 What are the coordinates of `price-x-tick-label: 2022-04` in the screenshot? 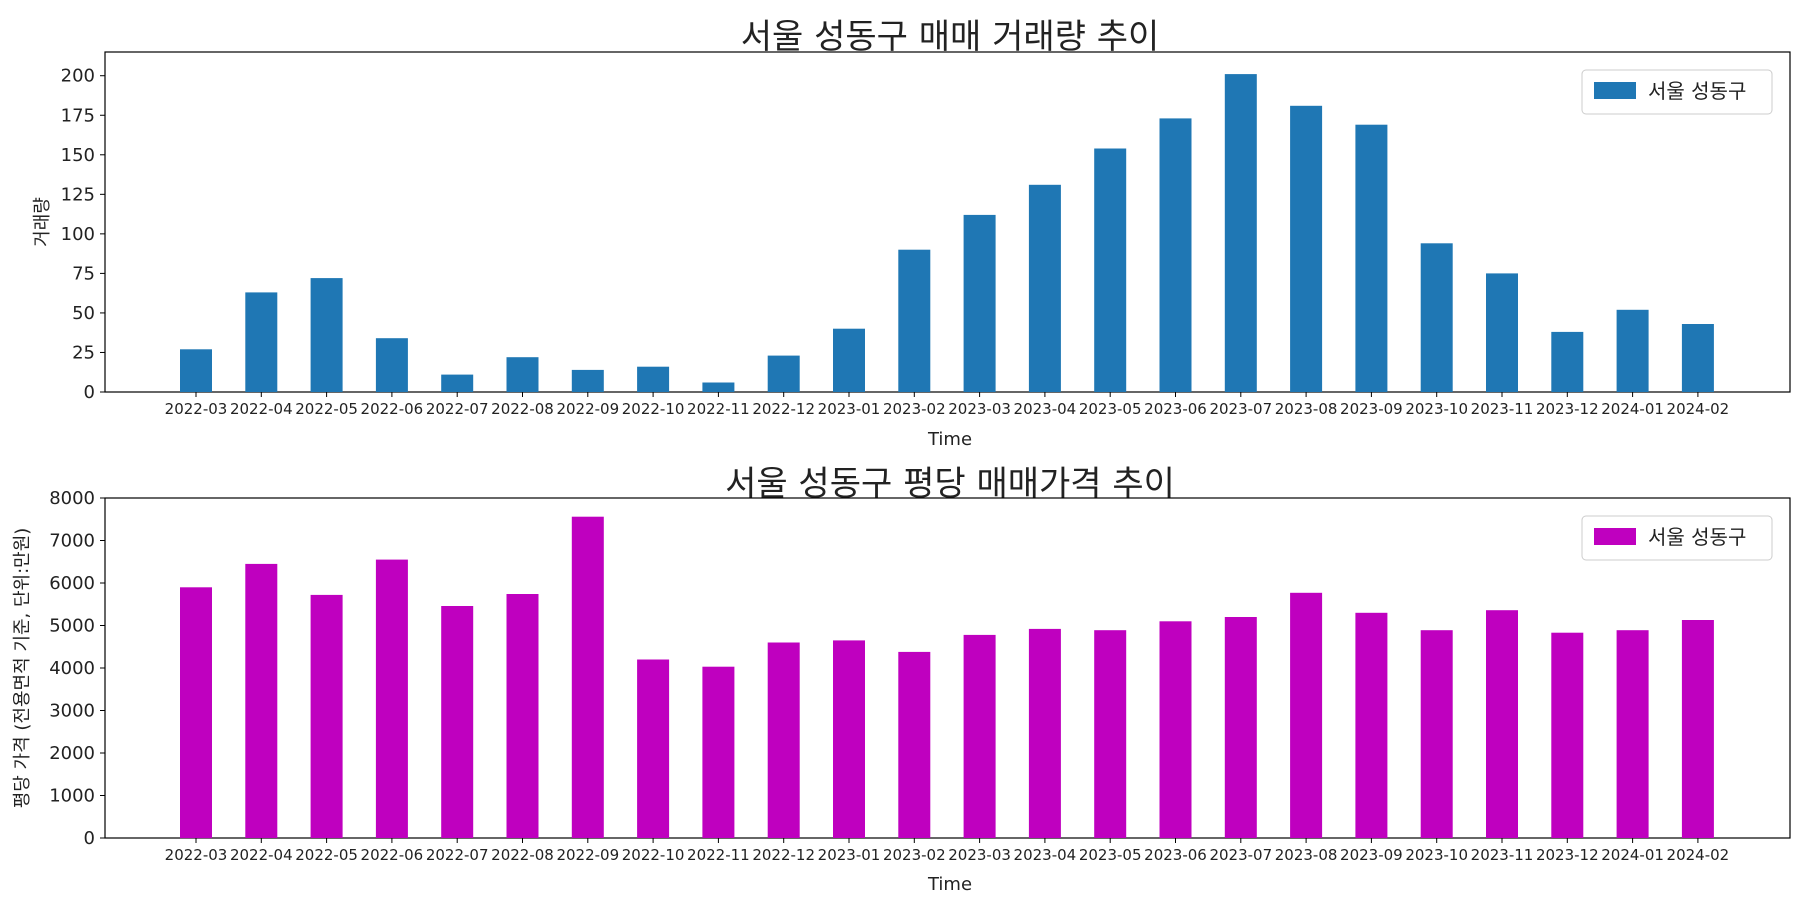 It's located at (261, 855).